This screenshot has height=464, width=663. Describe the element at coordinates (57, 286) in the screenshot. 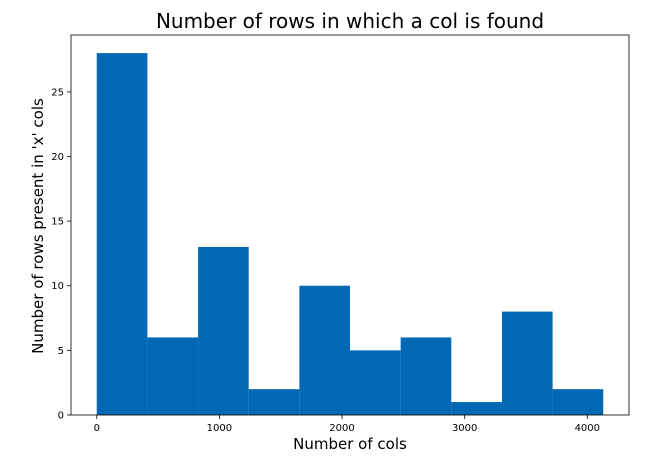

I see `y-tick-label: 10` at that location.